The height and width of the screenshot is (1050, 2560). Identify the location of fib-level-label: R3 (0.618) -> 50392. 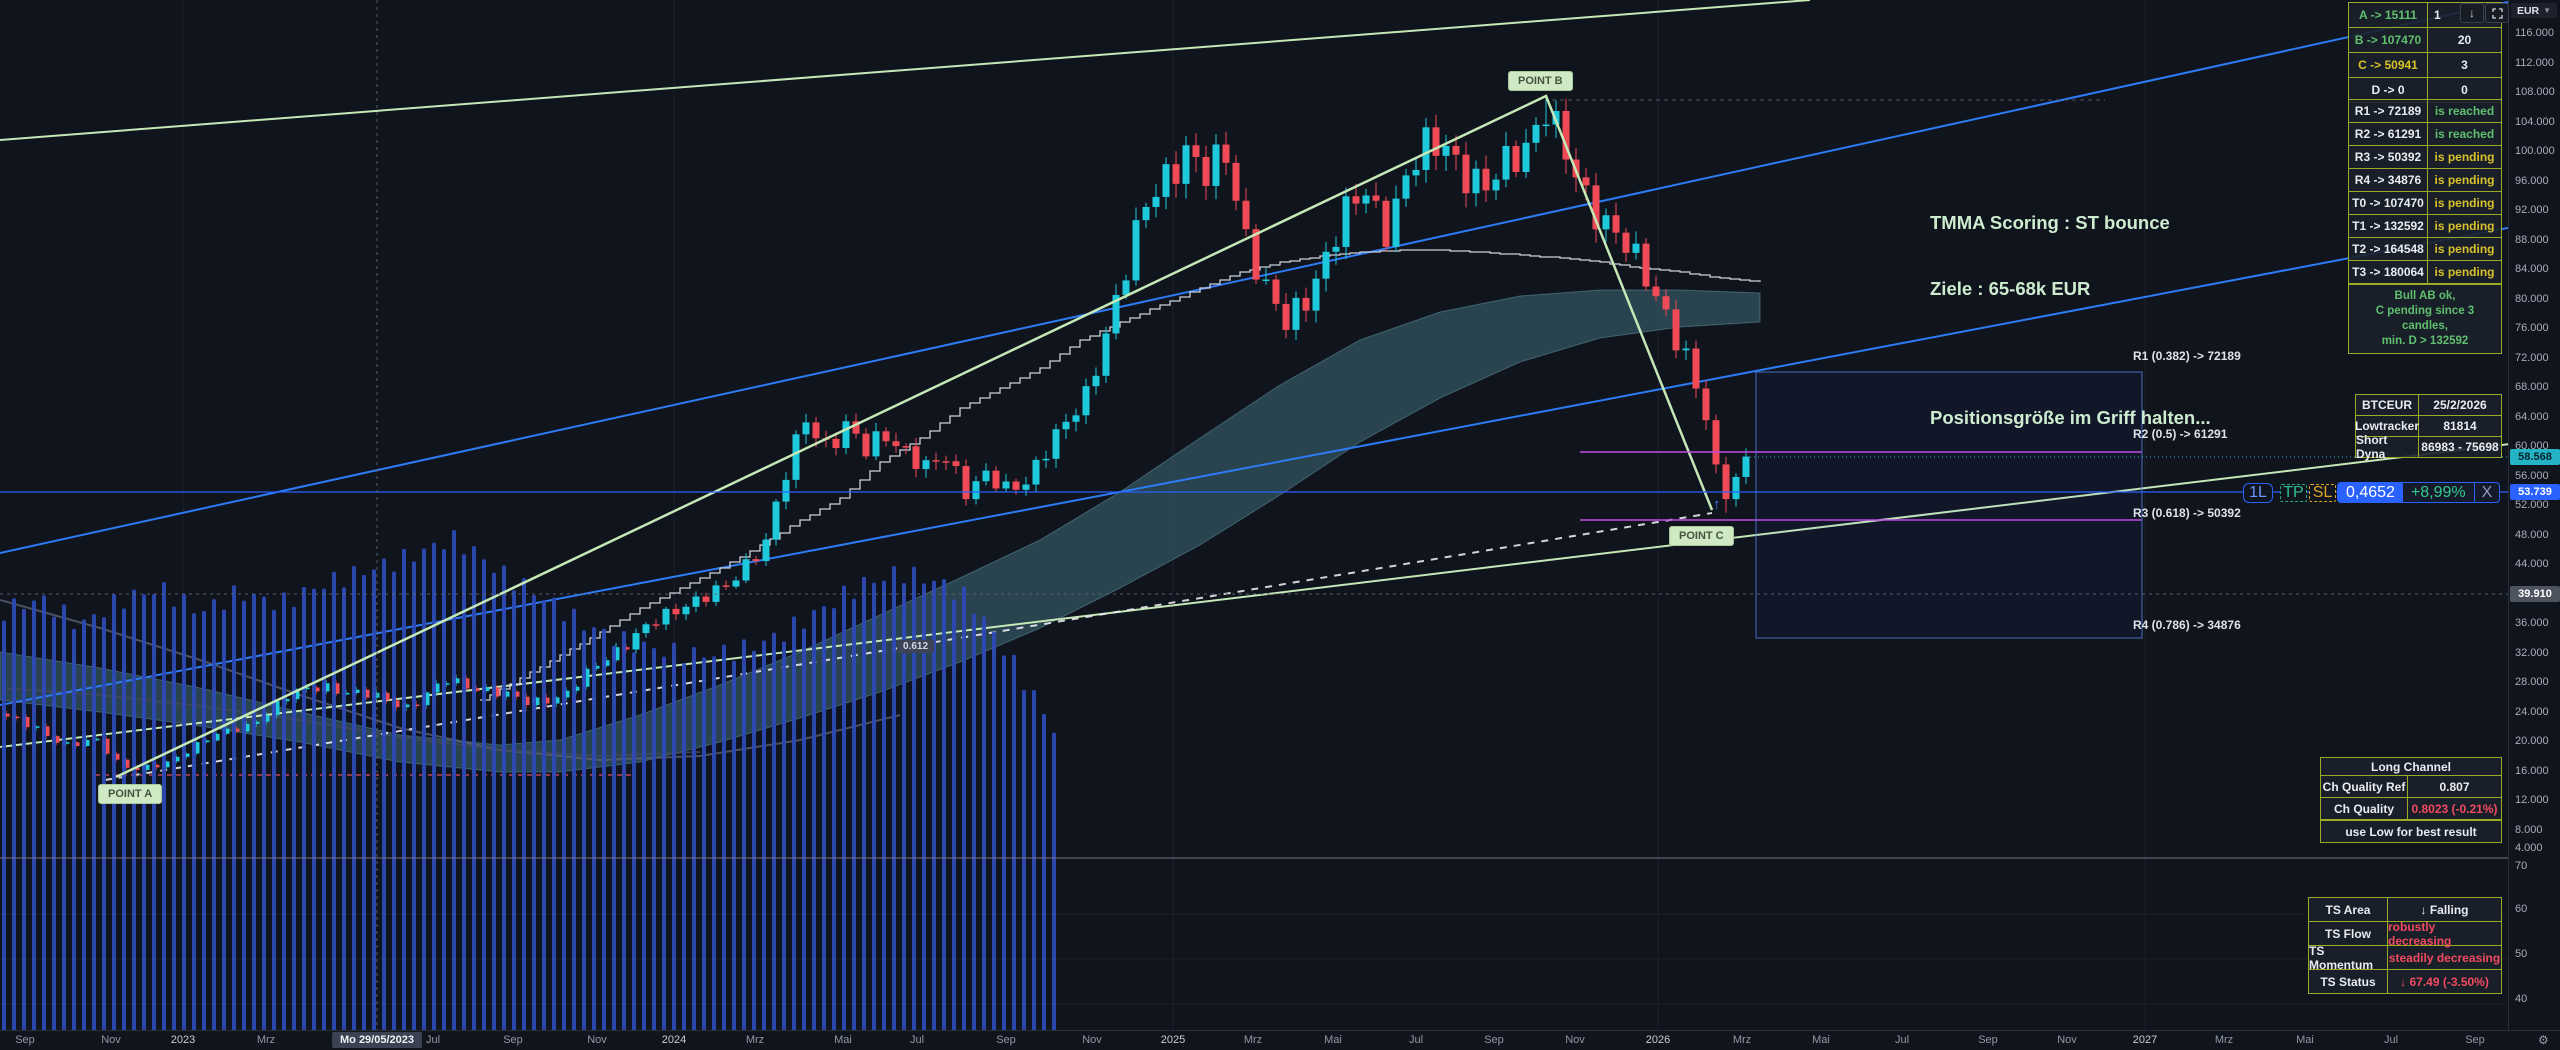
(2187, 513).